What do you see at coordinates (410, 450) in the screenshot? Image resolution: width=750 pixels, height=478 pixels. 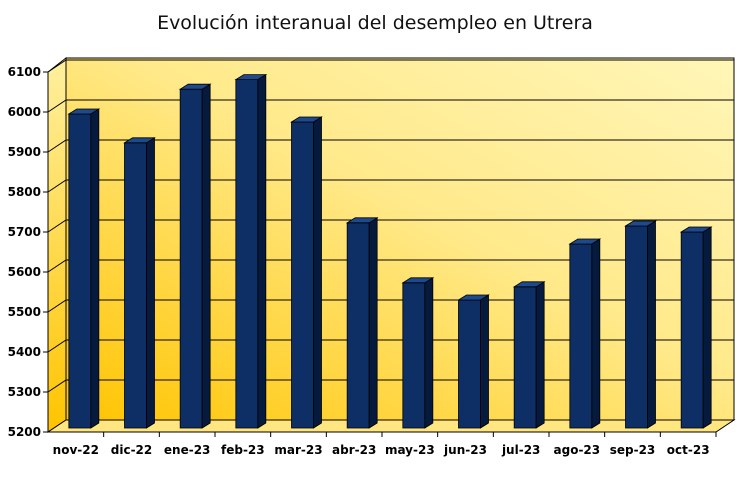 I see `x-tick-label: may-23` at bounding box center [410, 450].